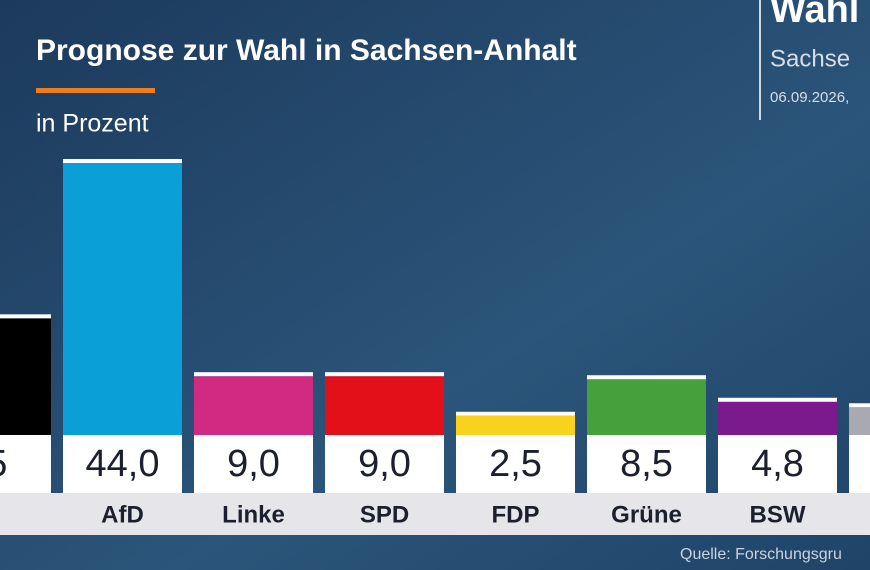 This screenshot has width=870, height=570. I want to click on header-date: 06.09.2026,, so click(809, 97).